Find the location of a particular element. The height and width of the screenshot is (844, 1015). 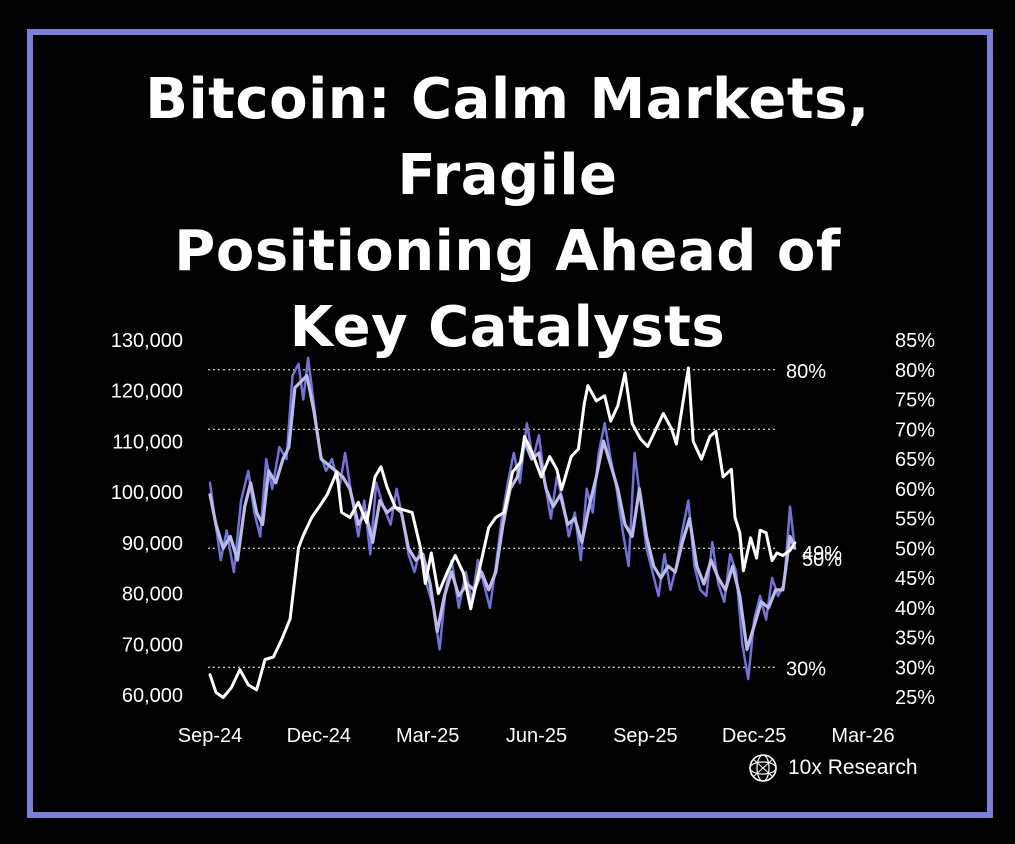

left-tick-label: 80,000 is located at coordinates (152, 595).